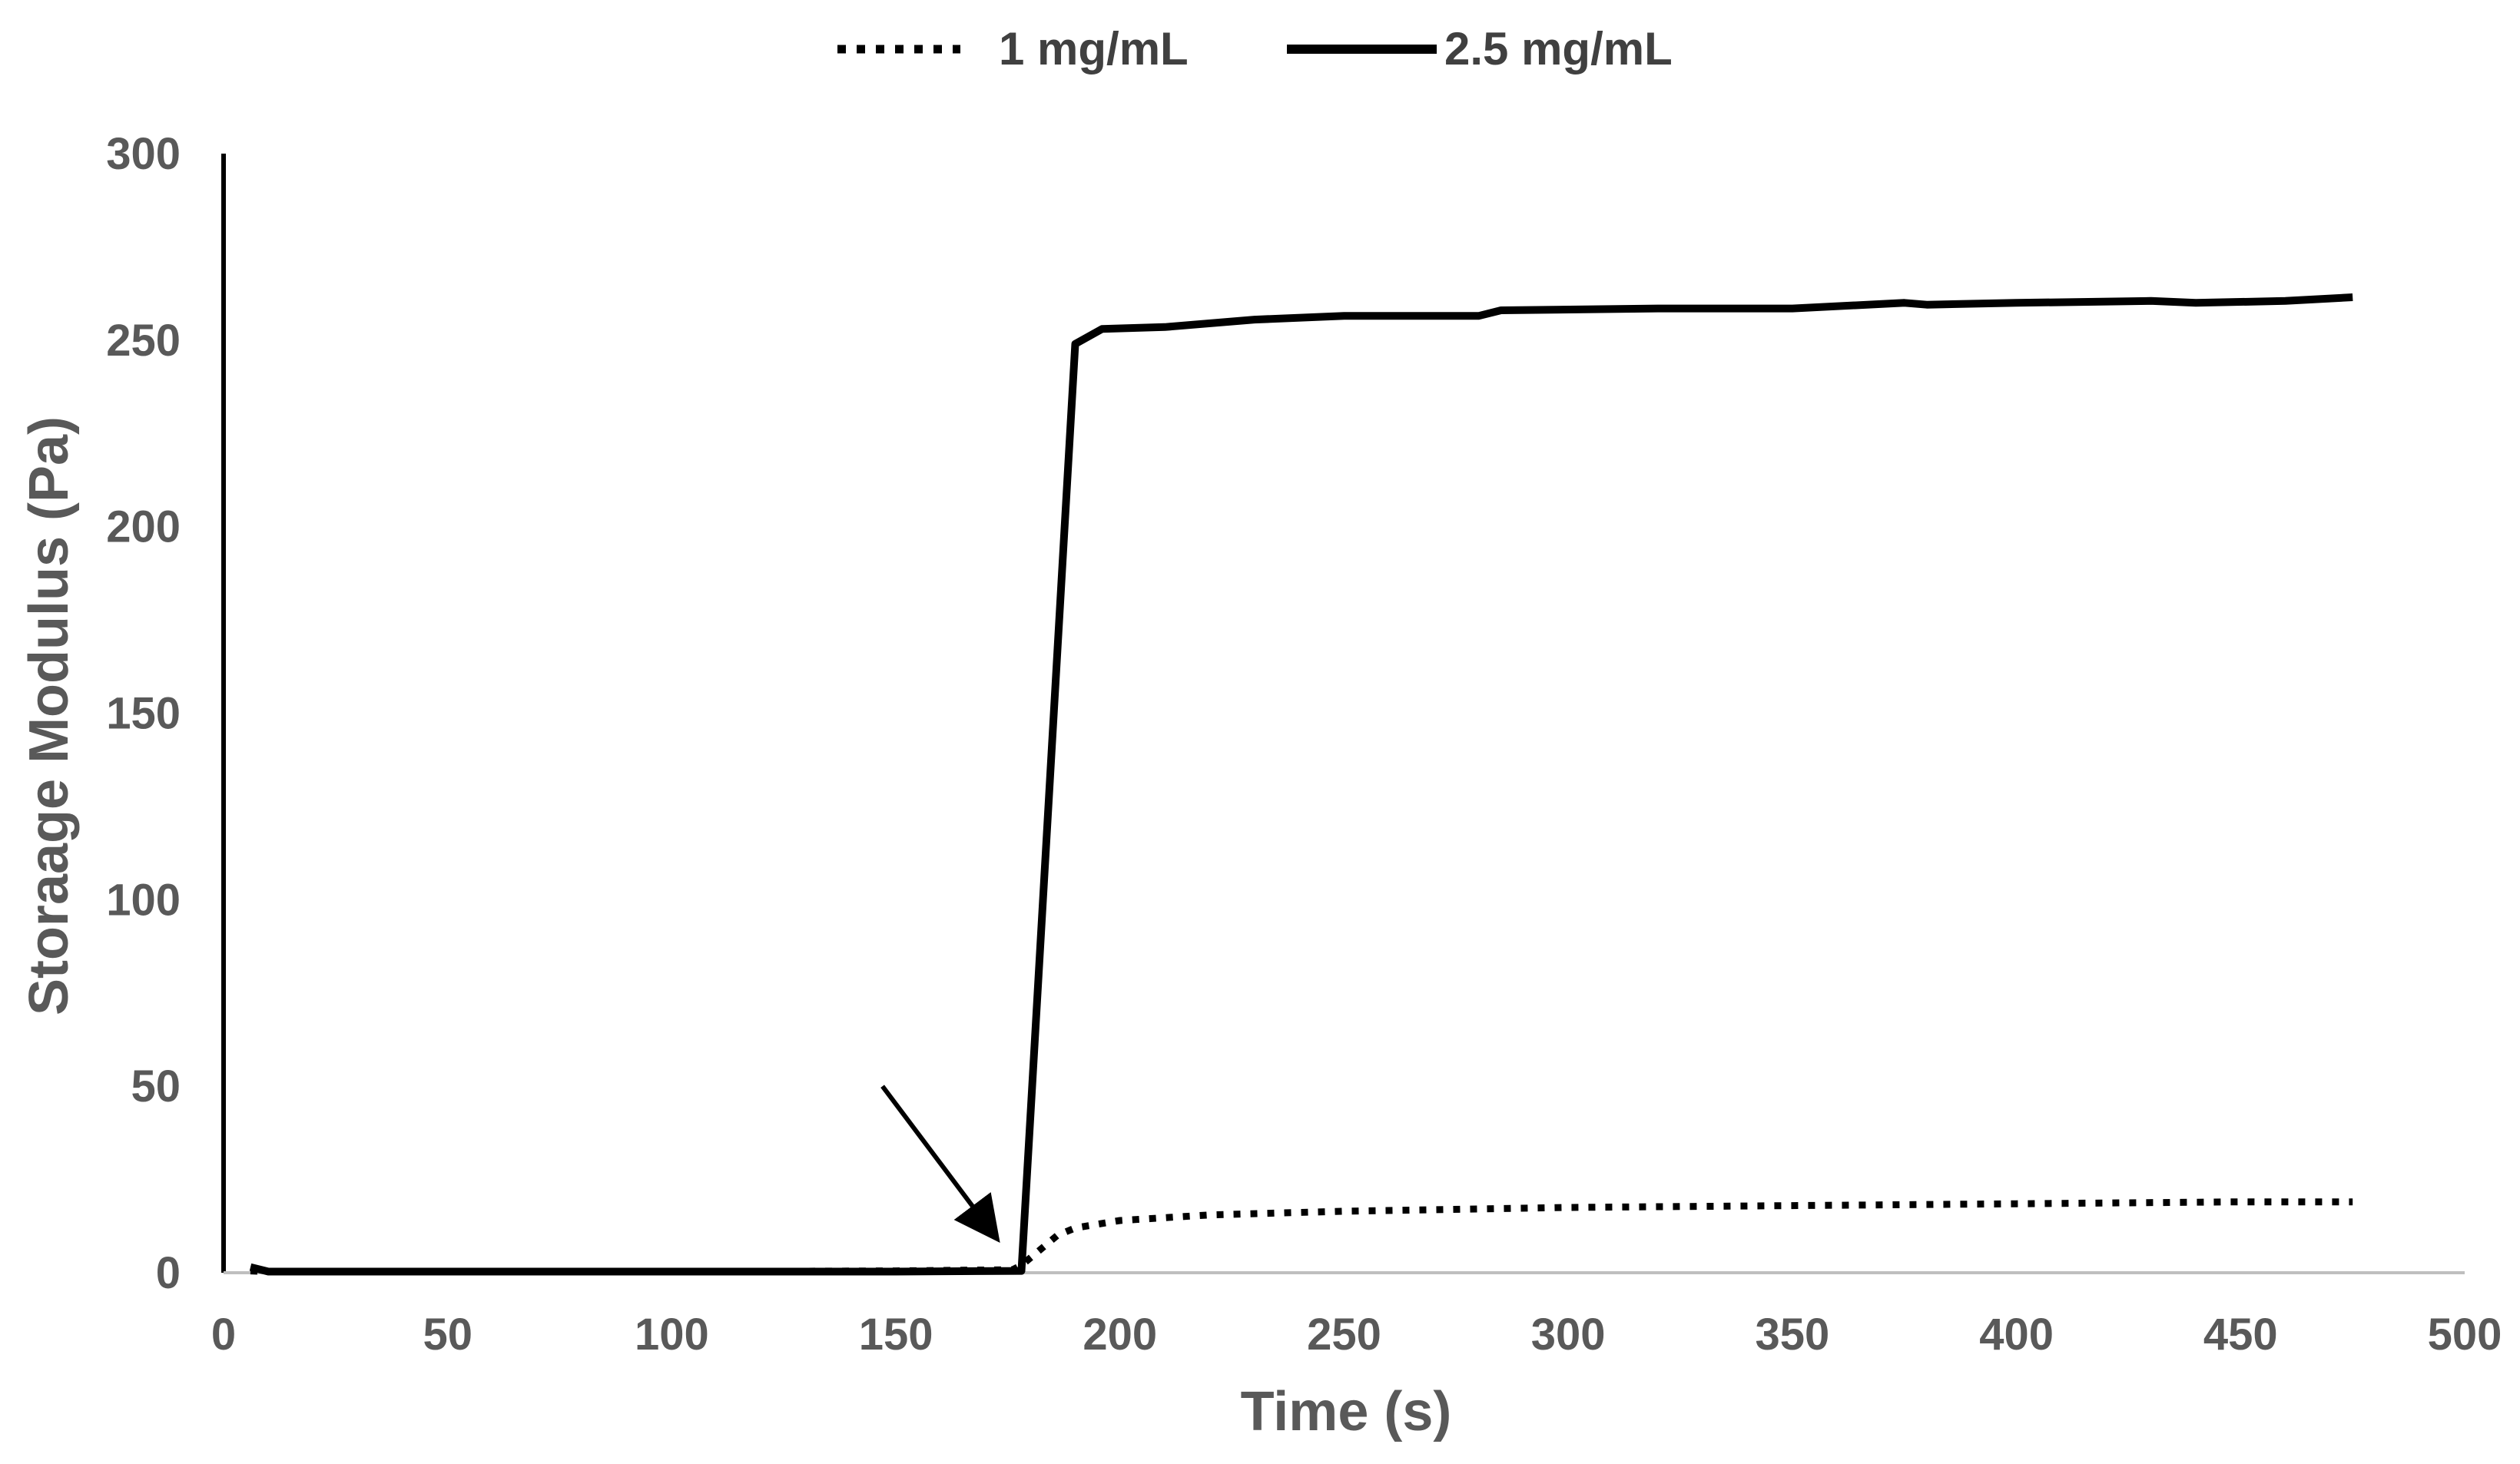  I want to click on y-tick-label-50: 50, so click(156, 1086).